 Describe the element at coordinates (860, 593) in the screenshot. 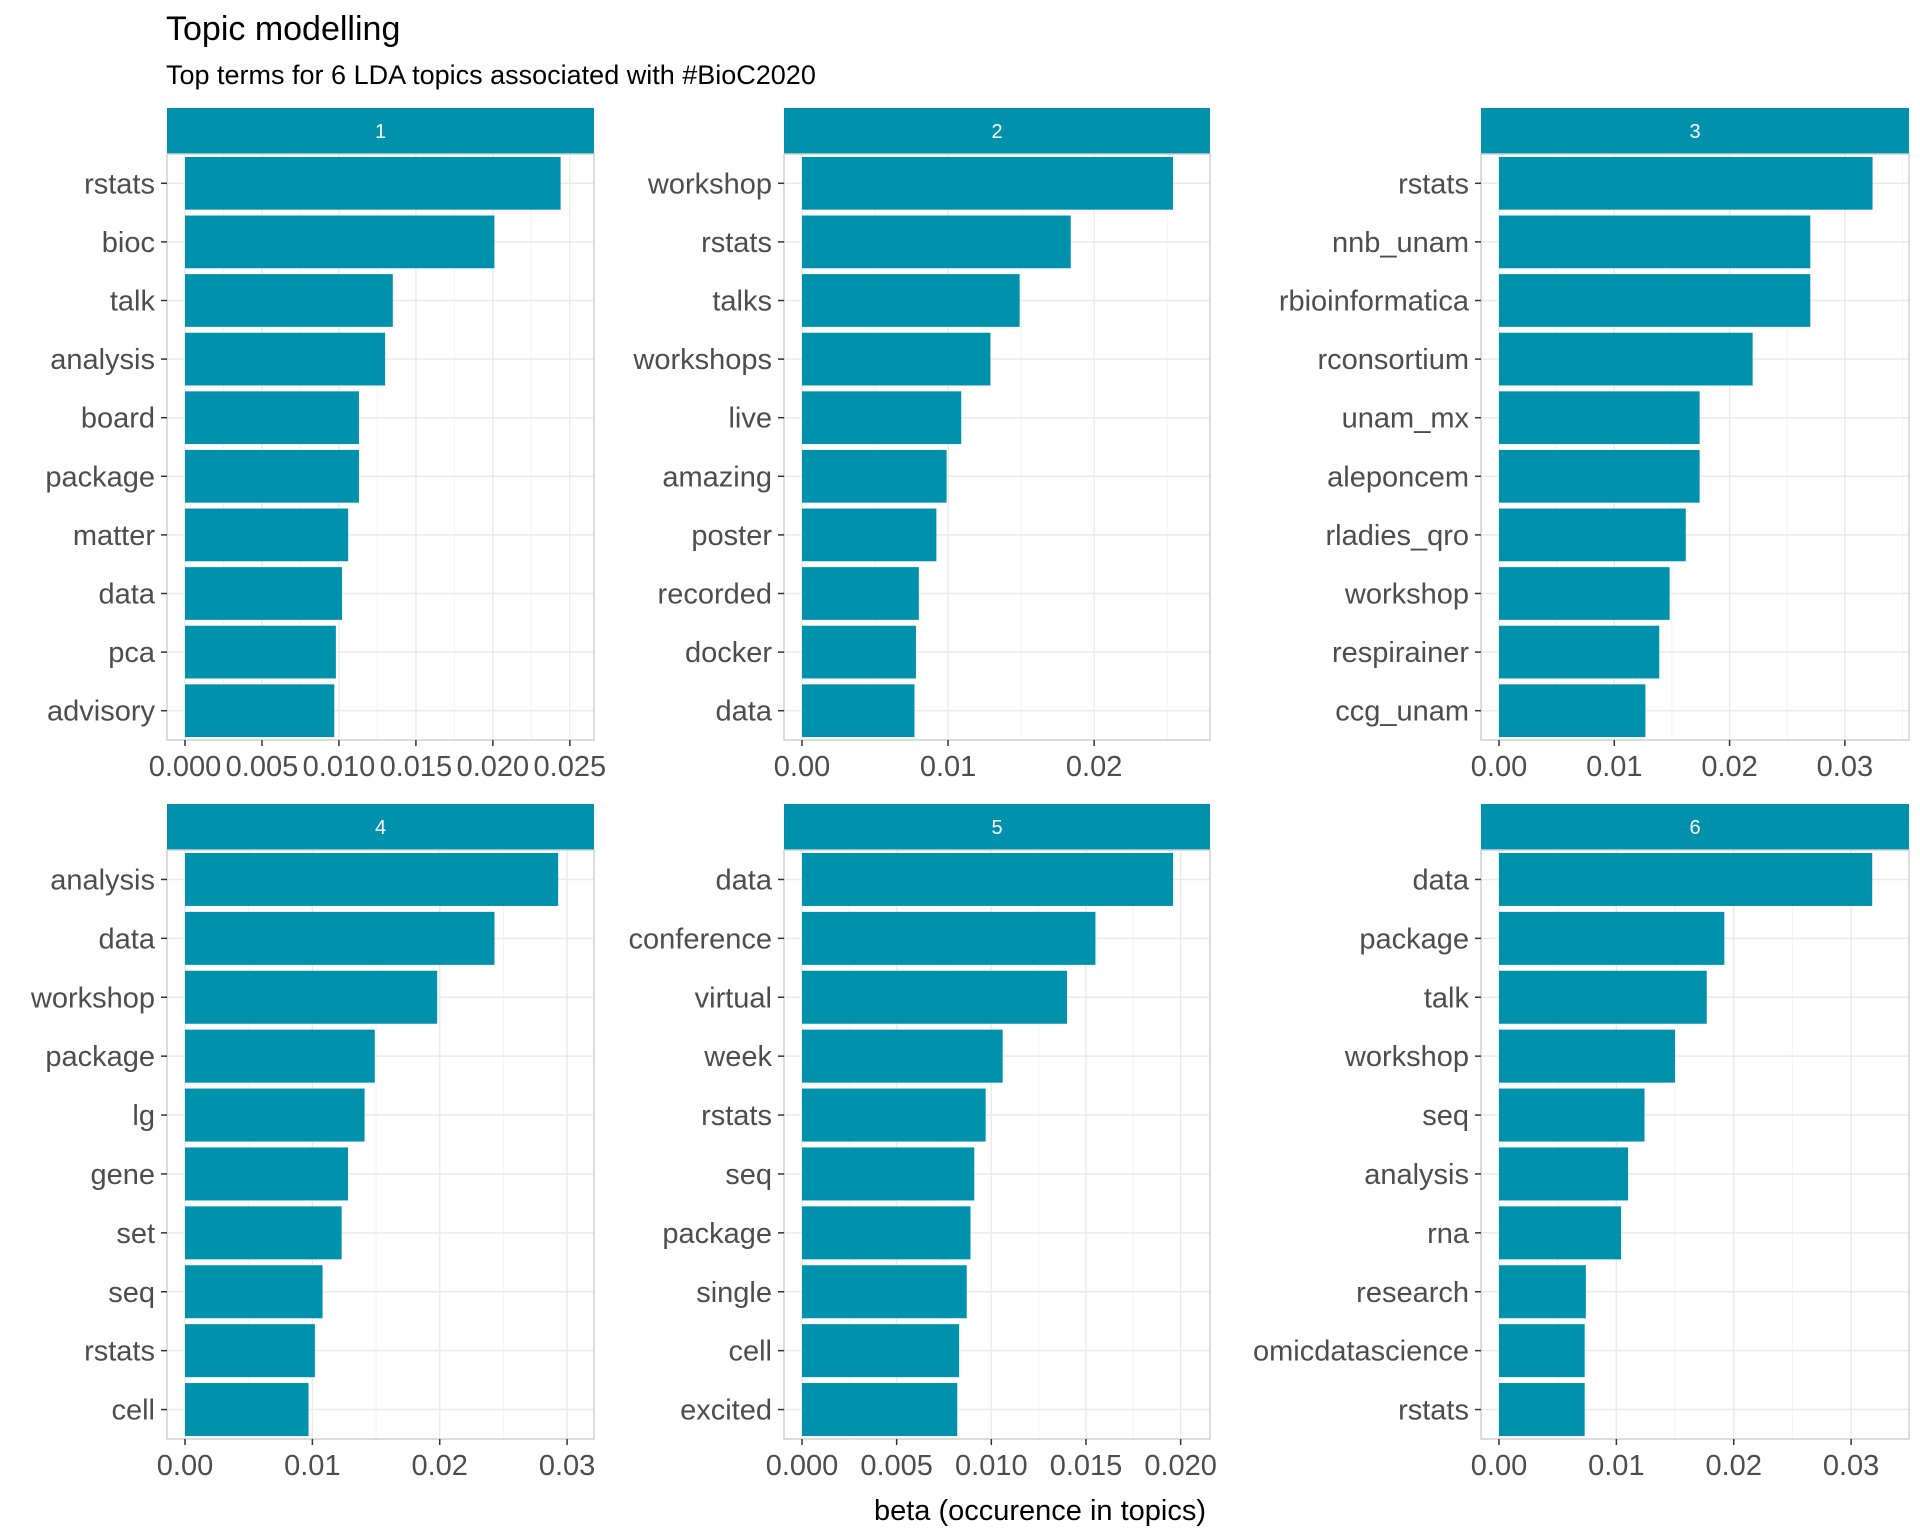

I see `bar-recorded` at that location.